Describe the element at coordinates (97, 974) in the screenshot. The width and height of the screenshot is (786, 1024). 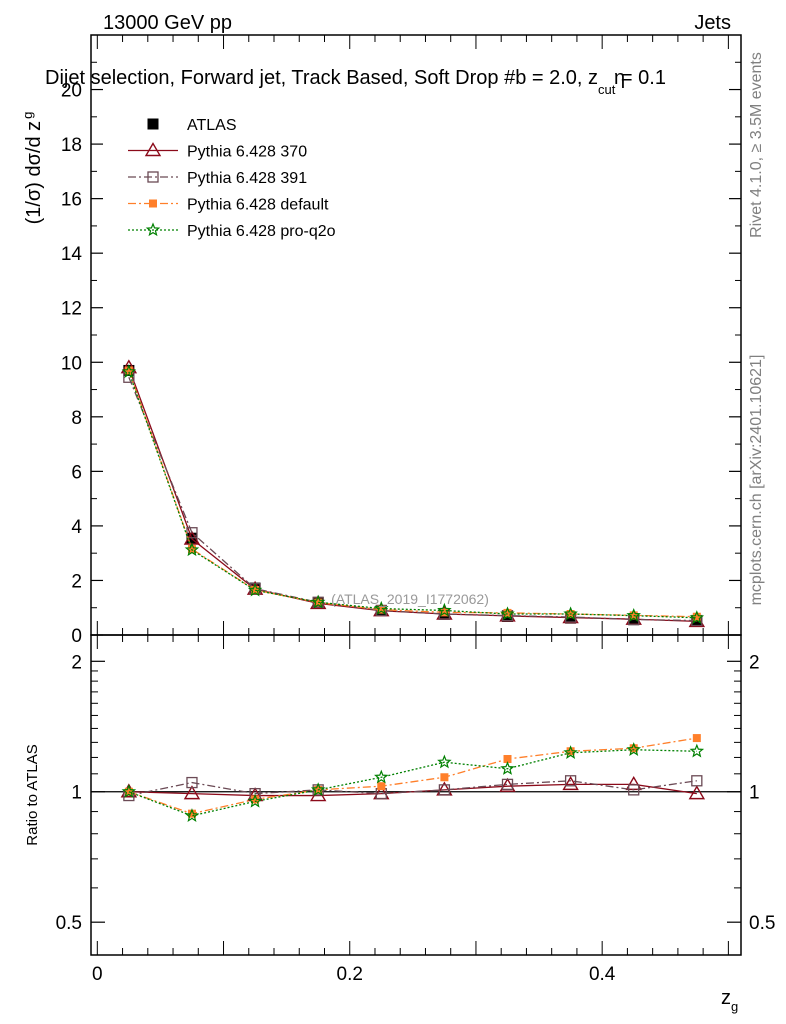
I see `xtick-label: 0` at that location.